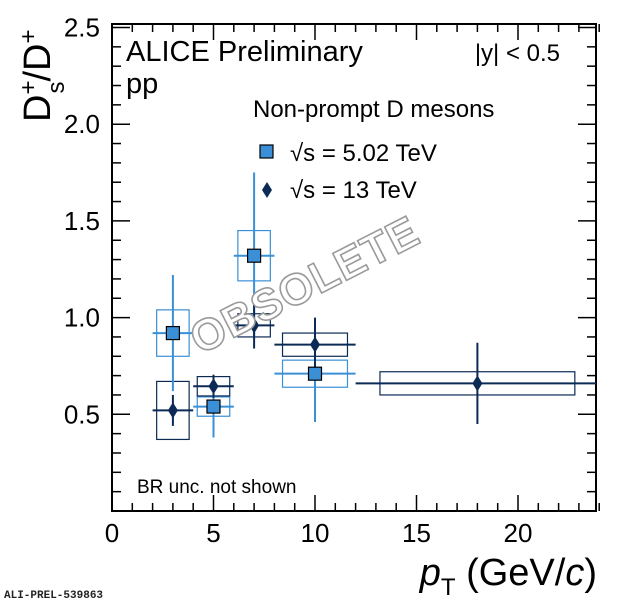 The height and width of the screenshot is (603, 620). Describe the element at coordinates (416, 533) in the screenshot. I see `x-tick-label: 15` at that location.